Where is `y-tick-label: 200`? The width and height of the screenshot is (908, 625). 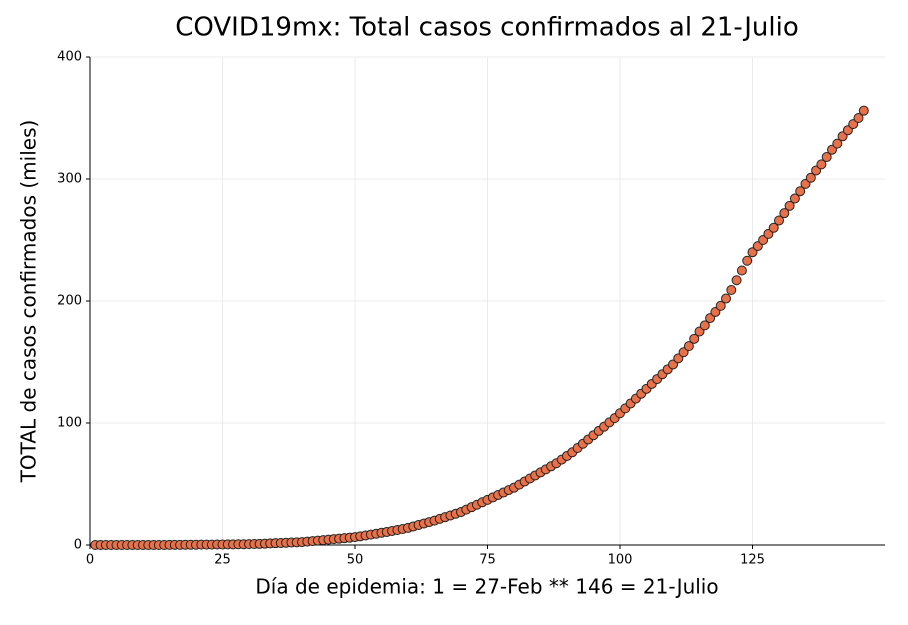 y-tick-label: 200 is located at coordinates (69, 301).